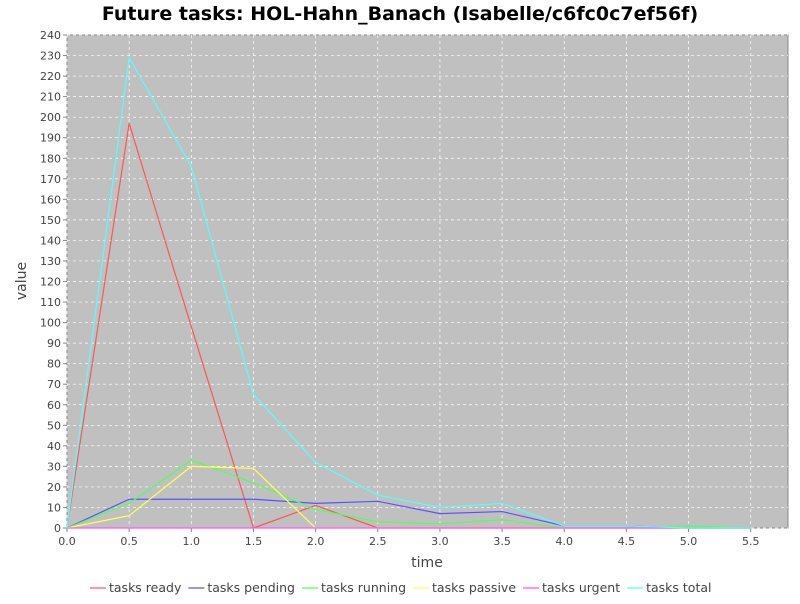  Describe the element at coordinates (57, 528) in the screenshot. I see `y-tick-label: 0` at that location.